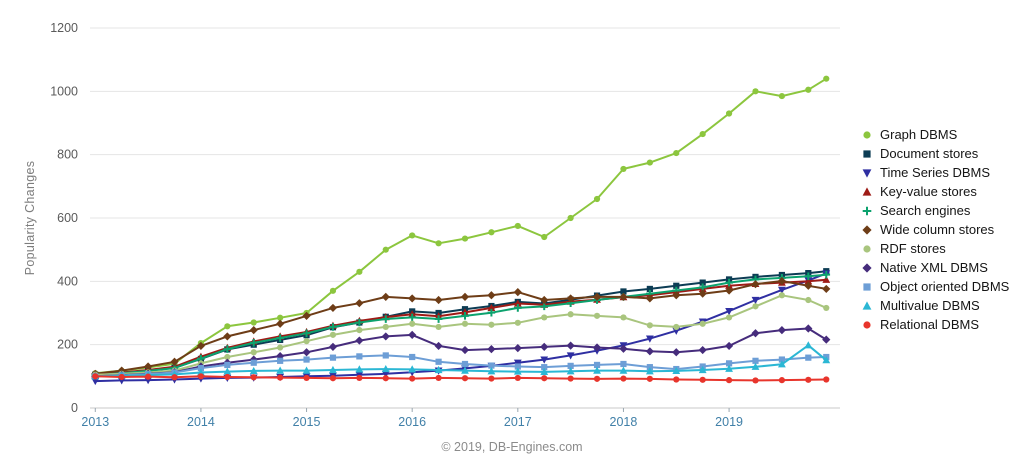  I want to click on legend-item-native-xml-dbms: Native XML DBMS, so click(934, 267).